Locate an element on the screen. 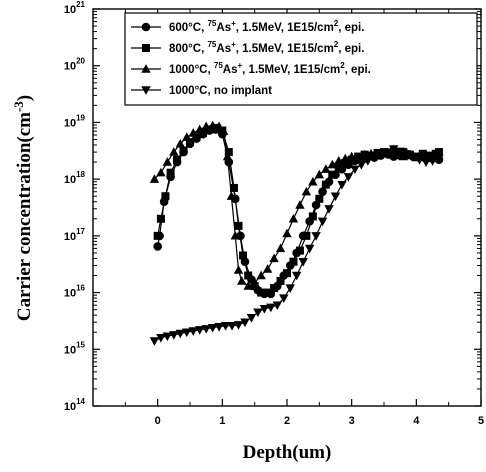  x-tick-label: 0 is located at coordinates (158, 421).